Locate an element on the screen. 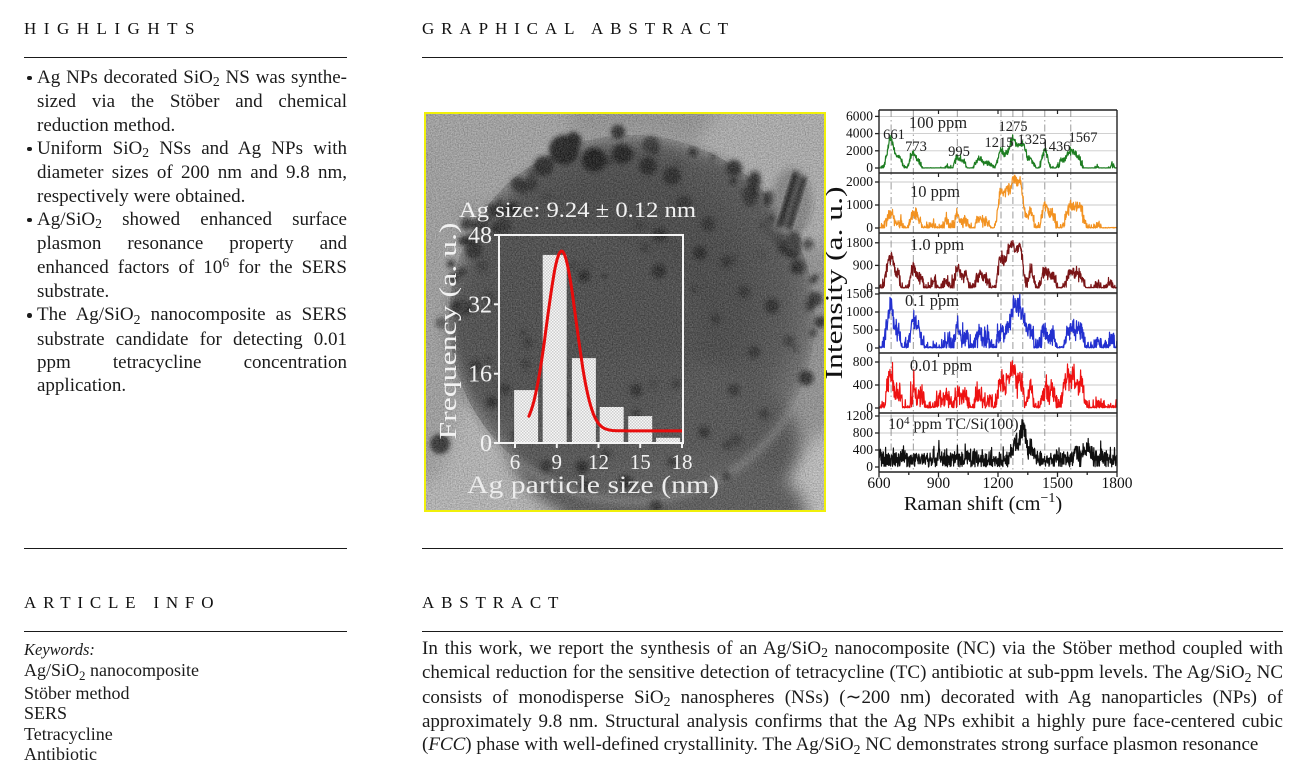  svg-text: 1215 is located at coordinates (999, 143).